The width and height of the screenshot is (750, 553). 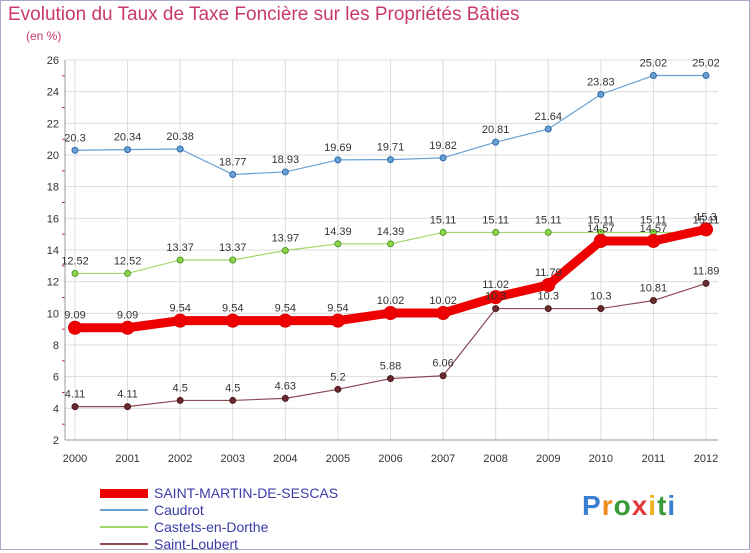 What do you see at coordinates (706, 271) in the screenshot?
I see `data-label: 11.89` at bounding box center [706, 271].